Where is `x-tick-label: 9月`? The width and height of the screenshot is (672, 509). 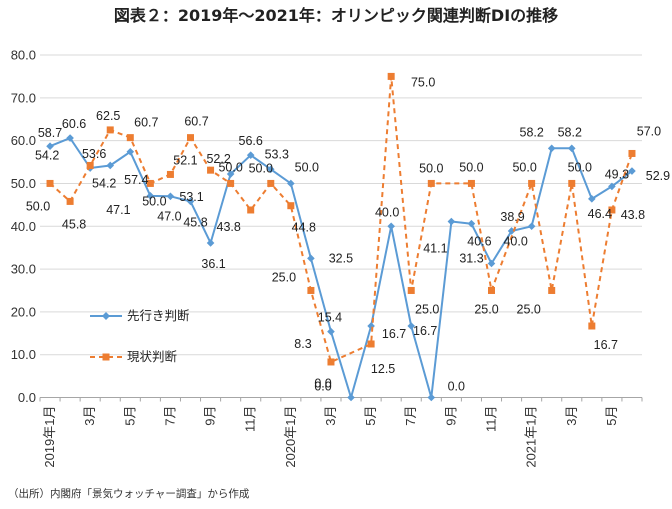 x-tick-label: 9月 is located at coordinates (450, 416).